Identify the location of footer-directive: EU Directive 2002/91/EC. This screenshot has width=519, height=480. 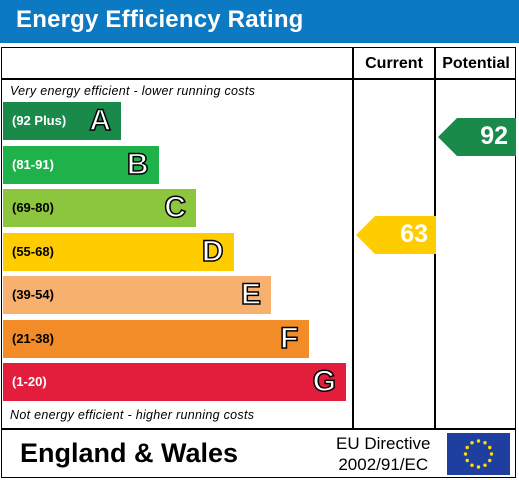
(383, 454).